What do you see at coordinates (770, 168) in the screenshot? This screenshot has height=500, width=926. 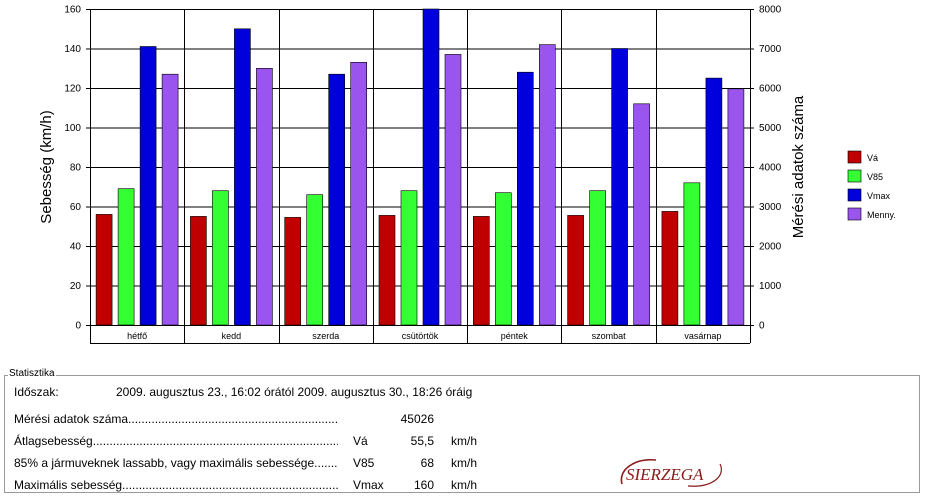 I see `right-tick-label: 4000` at bounding box center [770, 168].